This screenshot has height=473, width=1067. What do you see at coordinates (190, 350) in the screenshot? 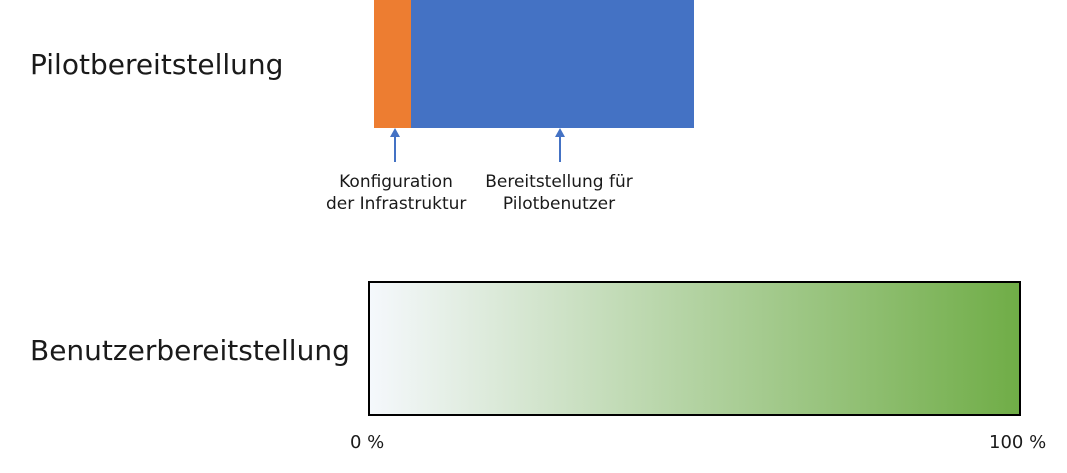
I see `user-deployment-label: Benutzerbereitstellung` at bounding box center [190, 350].